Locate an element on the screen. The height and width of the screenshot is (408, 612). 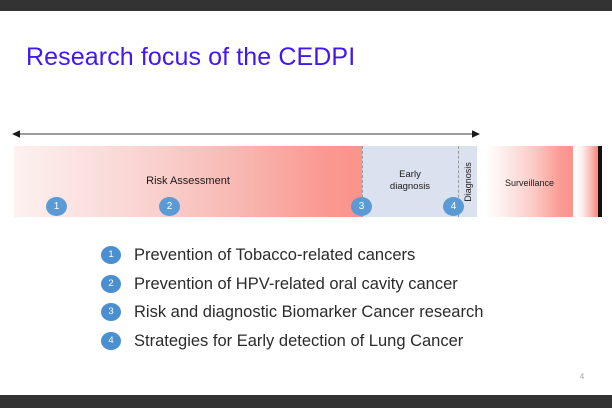
segment-surveillance is located at coordinates (529, 181).